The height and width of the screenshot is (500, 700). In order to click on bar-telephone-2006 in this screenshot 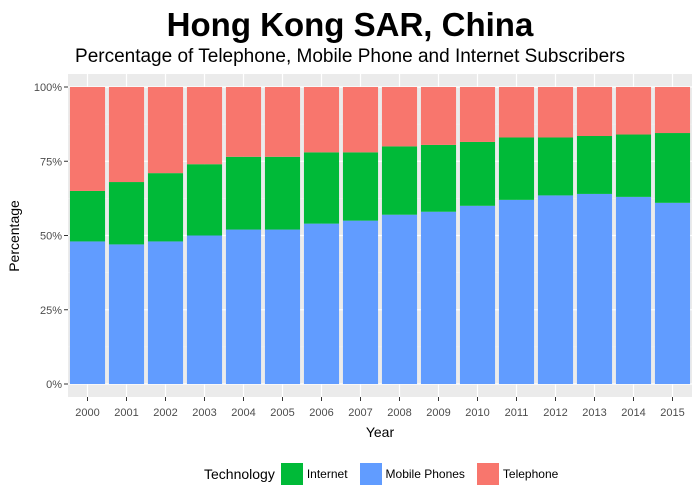, I will do `click(321, 120)`.